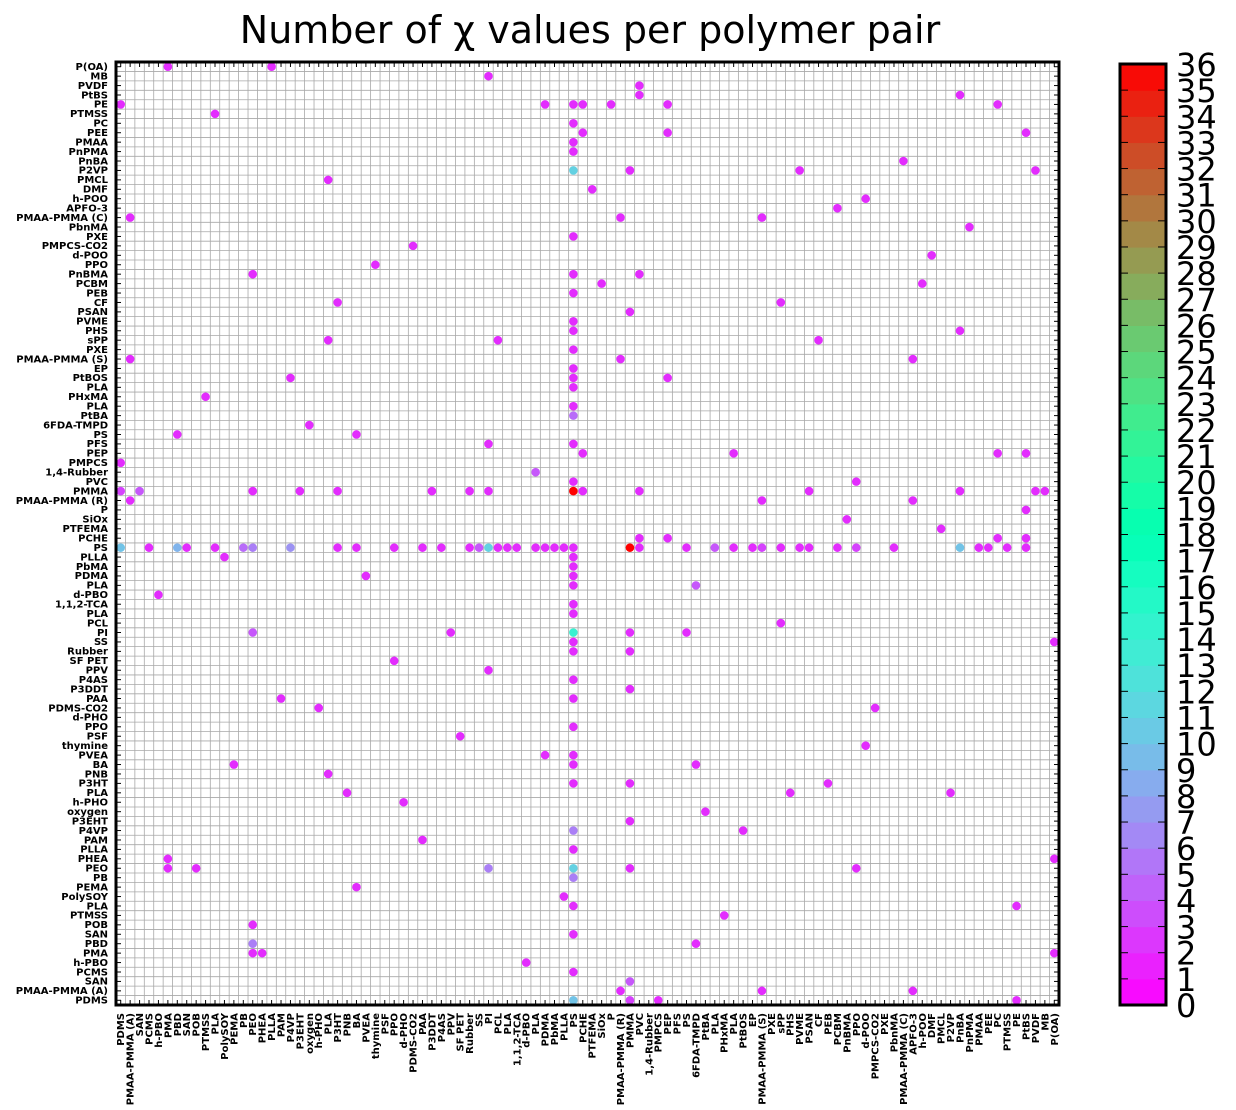  I want to click on y-tick-label: CF, so click(101, 303).